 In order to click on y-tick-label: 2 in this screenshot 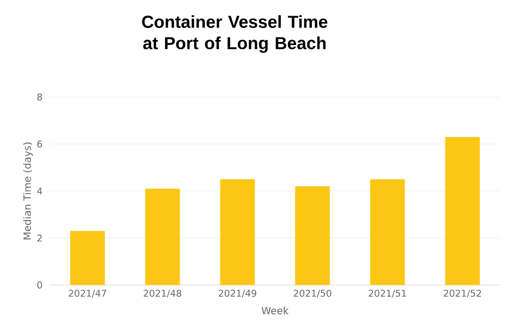, I will do `click(39, 238)`.